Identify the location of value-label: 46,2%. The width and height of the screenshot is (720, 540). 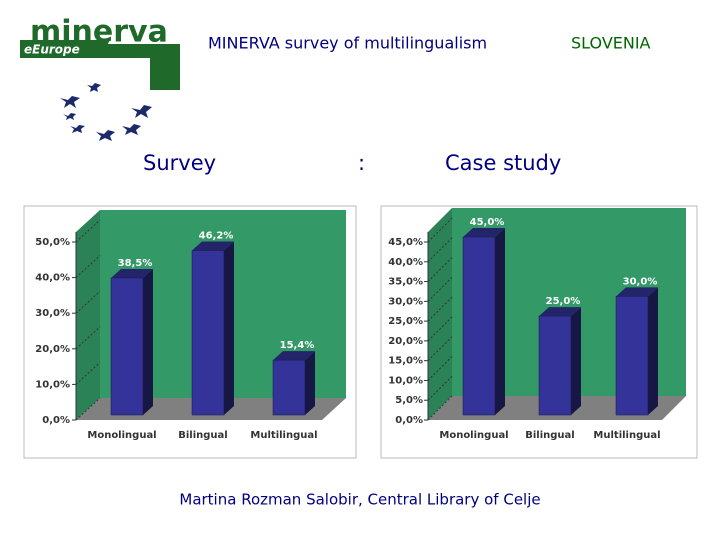
(216, 236).